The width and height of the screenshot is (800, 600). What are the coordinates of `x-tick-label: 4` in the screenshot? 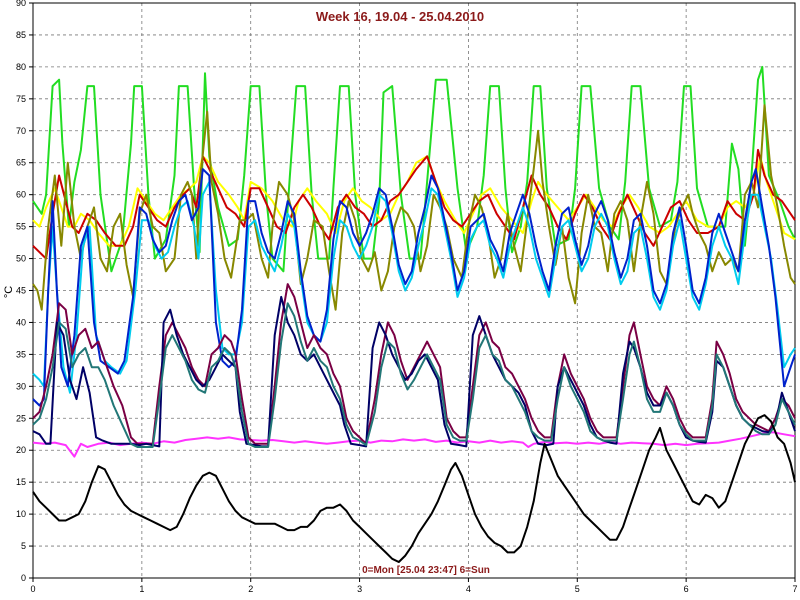 It's located at (468, 589).